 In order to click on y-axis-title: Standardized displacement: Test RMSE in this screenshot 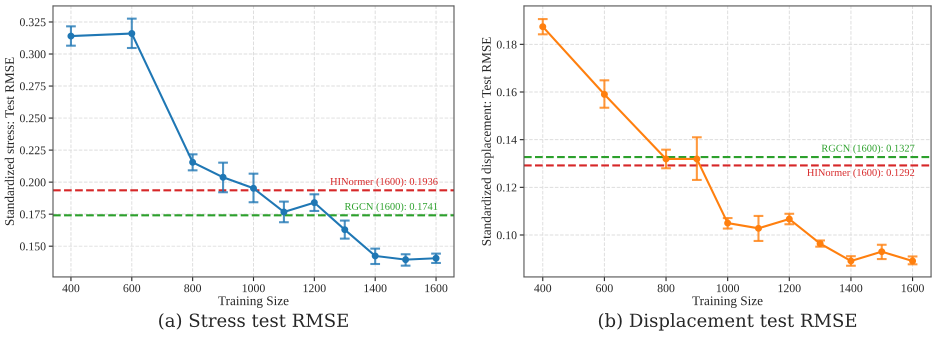, I will do `click(488, 141)`.